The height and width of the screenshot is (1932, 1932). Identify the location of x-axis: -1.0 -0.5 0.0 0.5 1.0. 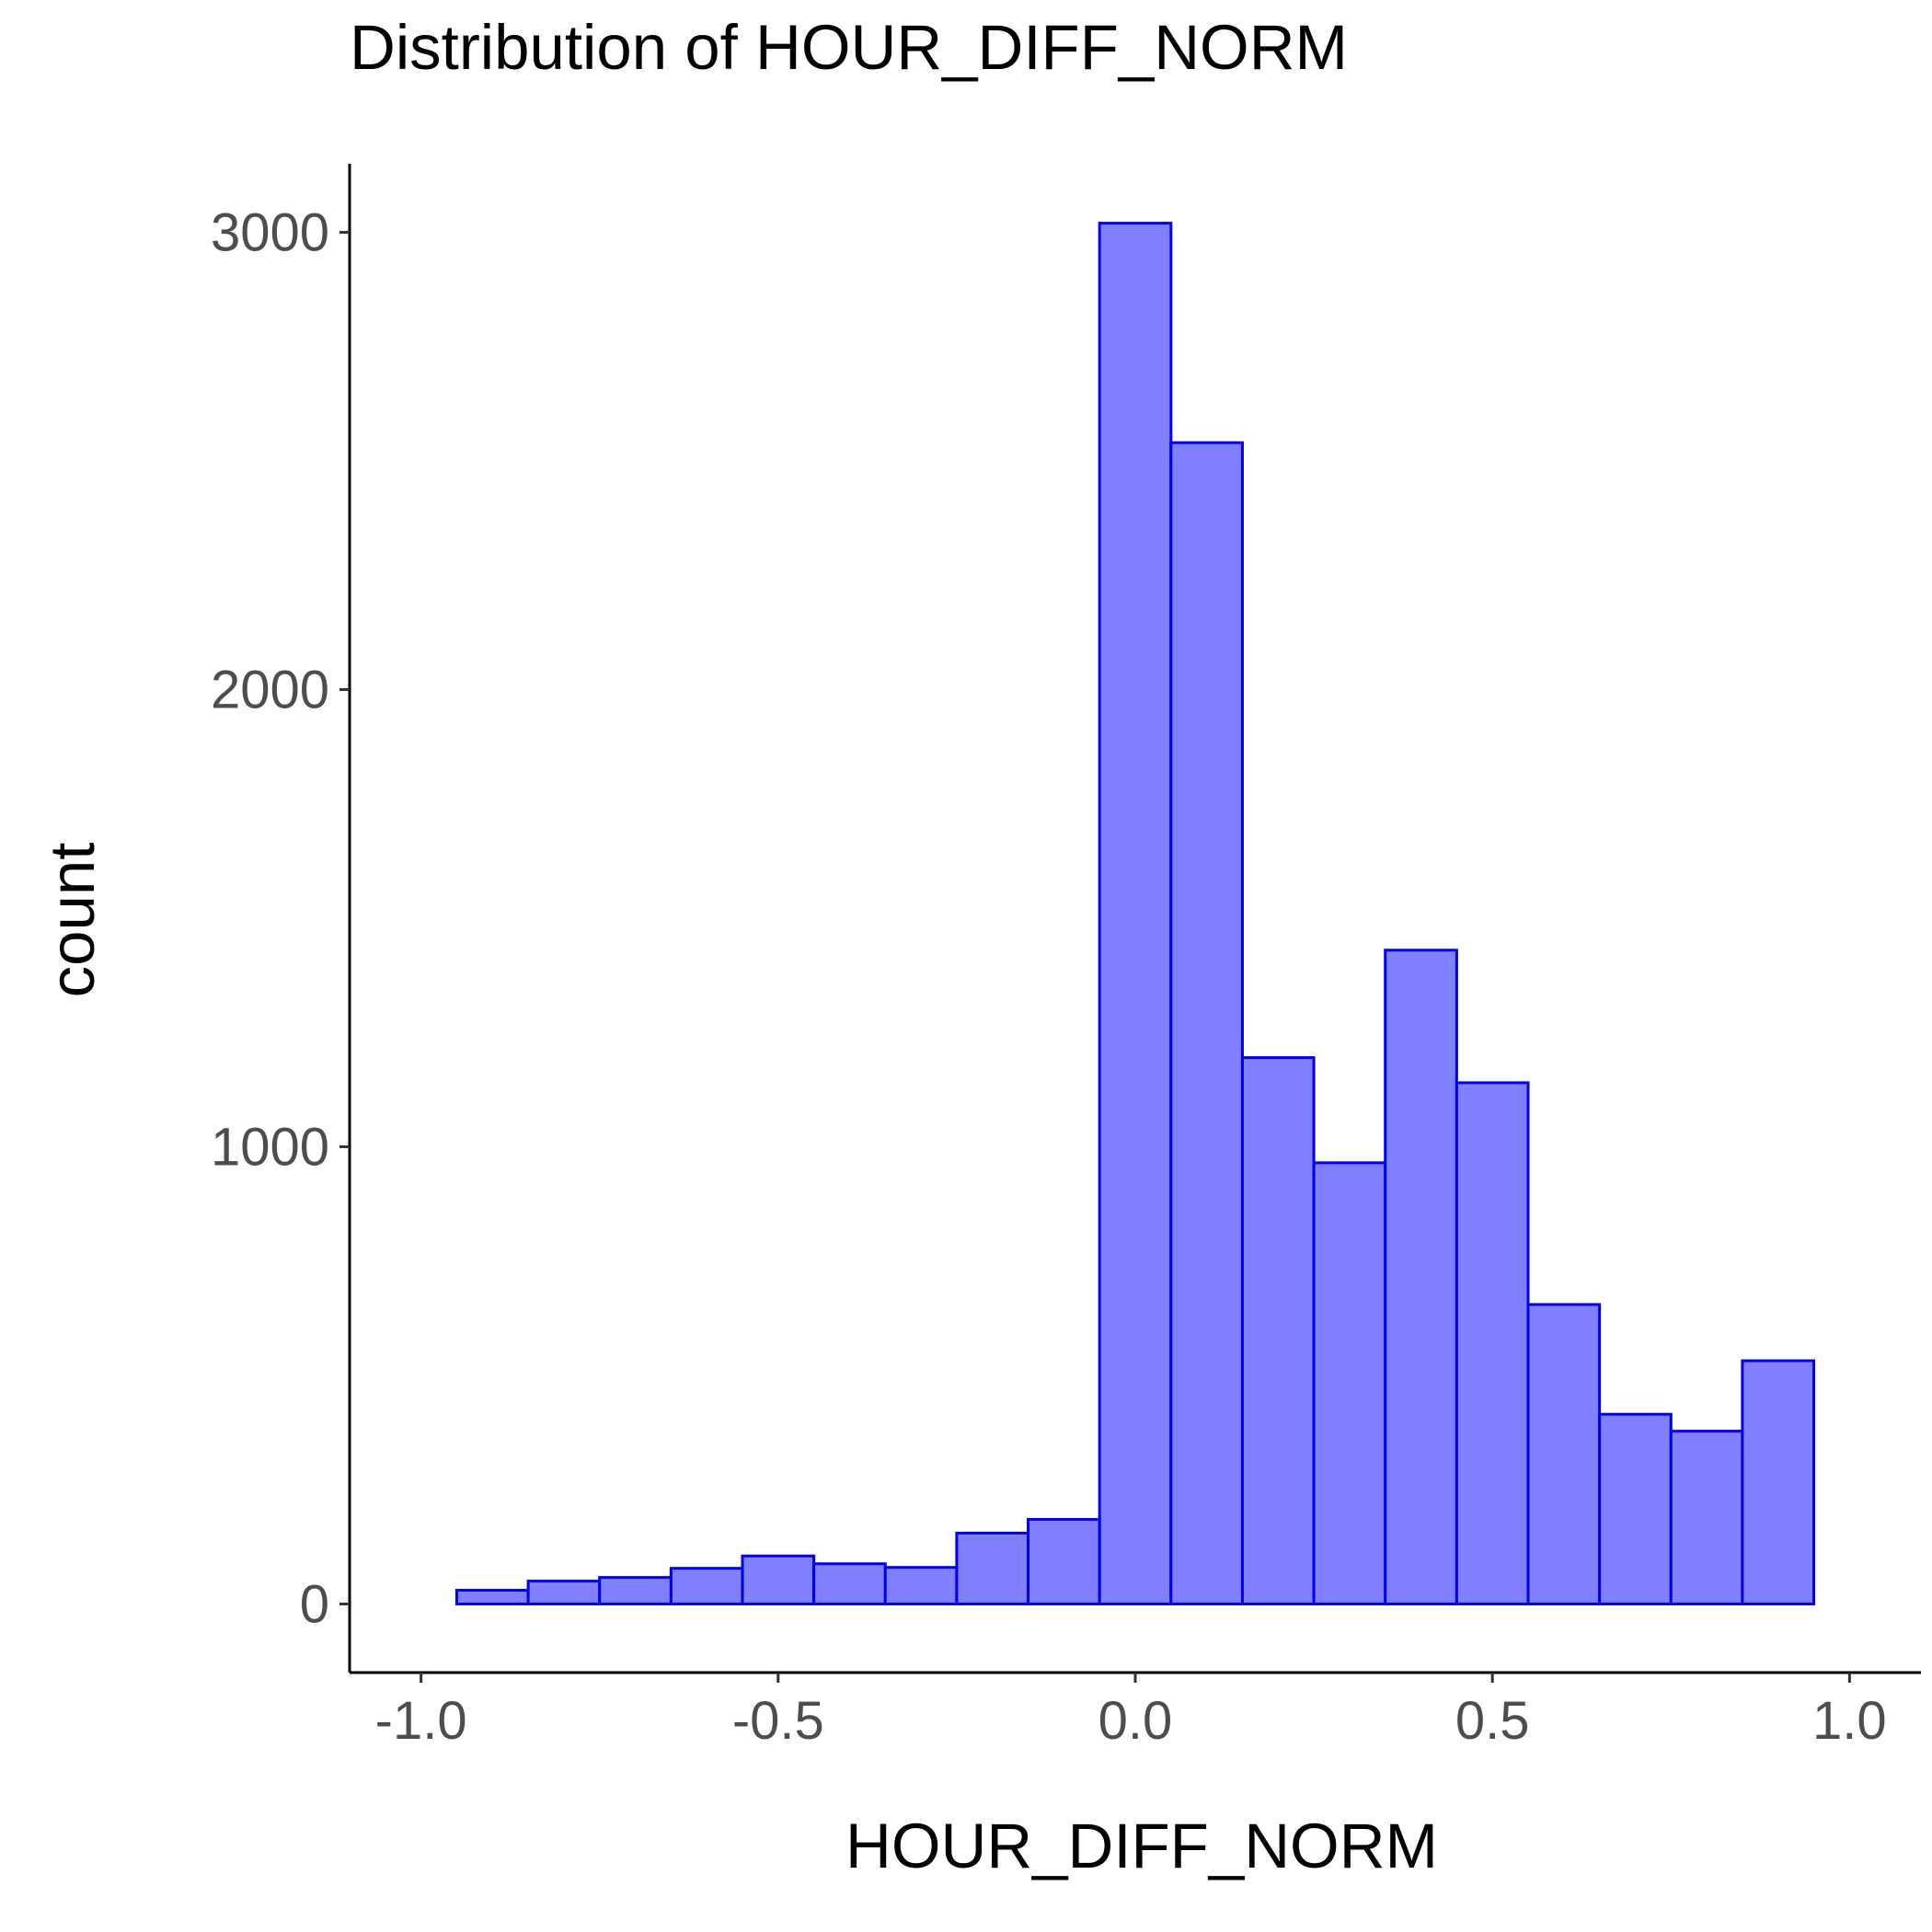
(1135, 1711).